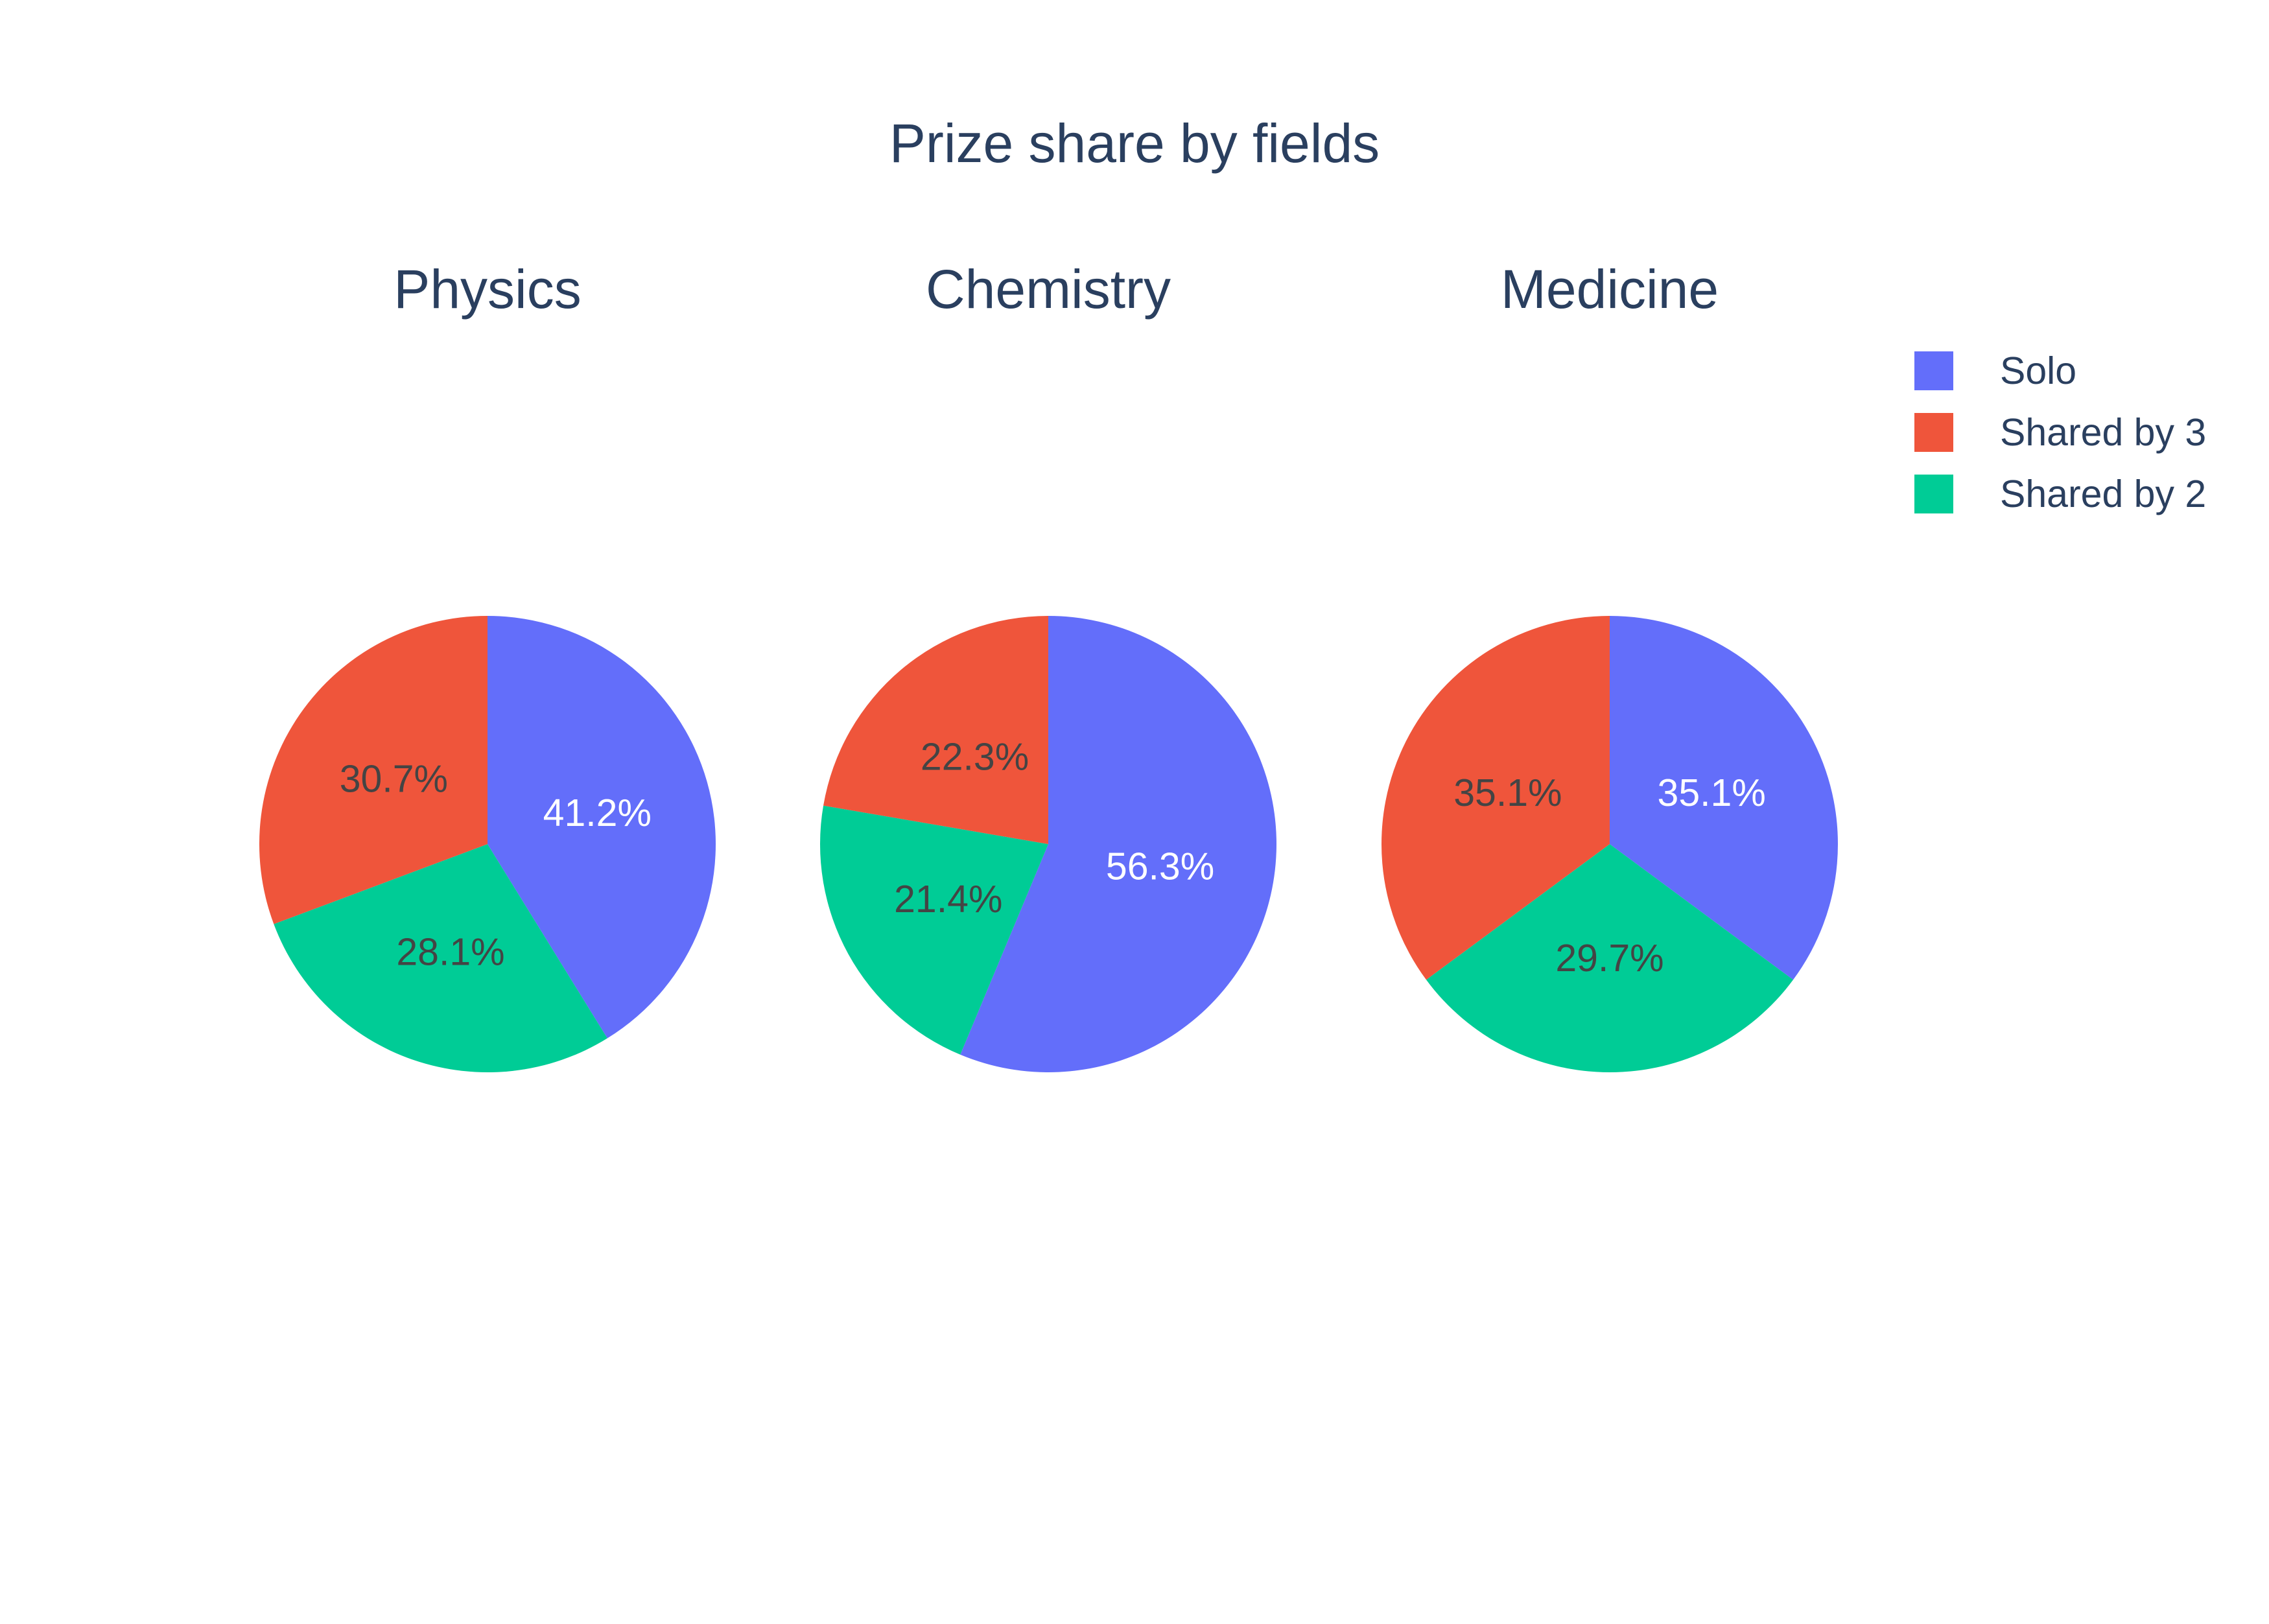 The height and width of the screenshot is (1624, 2269). What do you see at coordinates (2103, 432) in the screenshot?
I see `legend-label-shared-by-3: Shared by 3` at bounding box center [2103, 432].